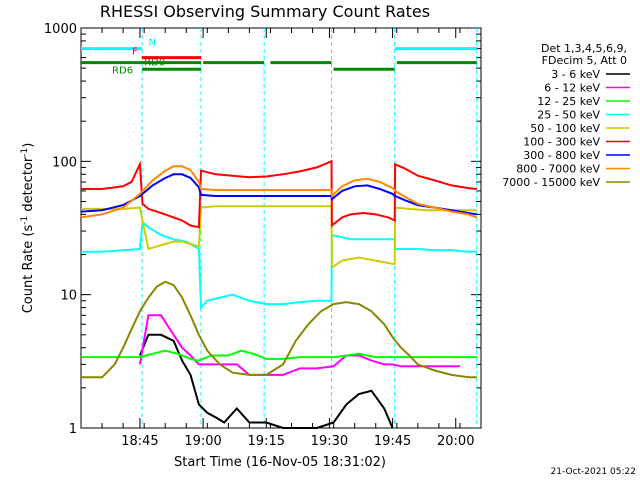 The width and height of the screenshot is (640, 480). Describe the element at coordinates (64, 162) in the screenshot. I see `y-tick-label: 100` at that location.